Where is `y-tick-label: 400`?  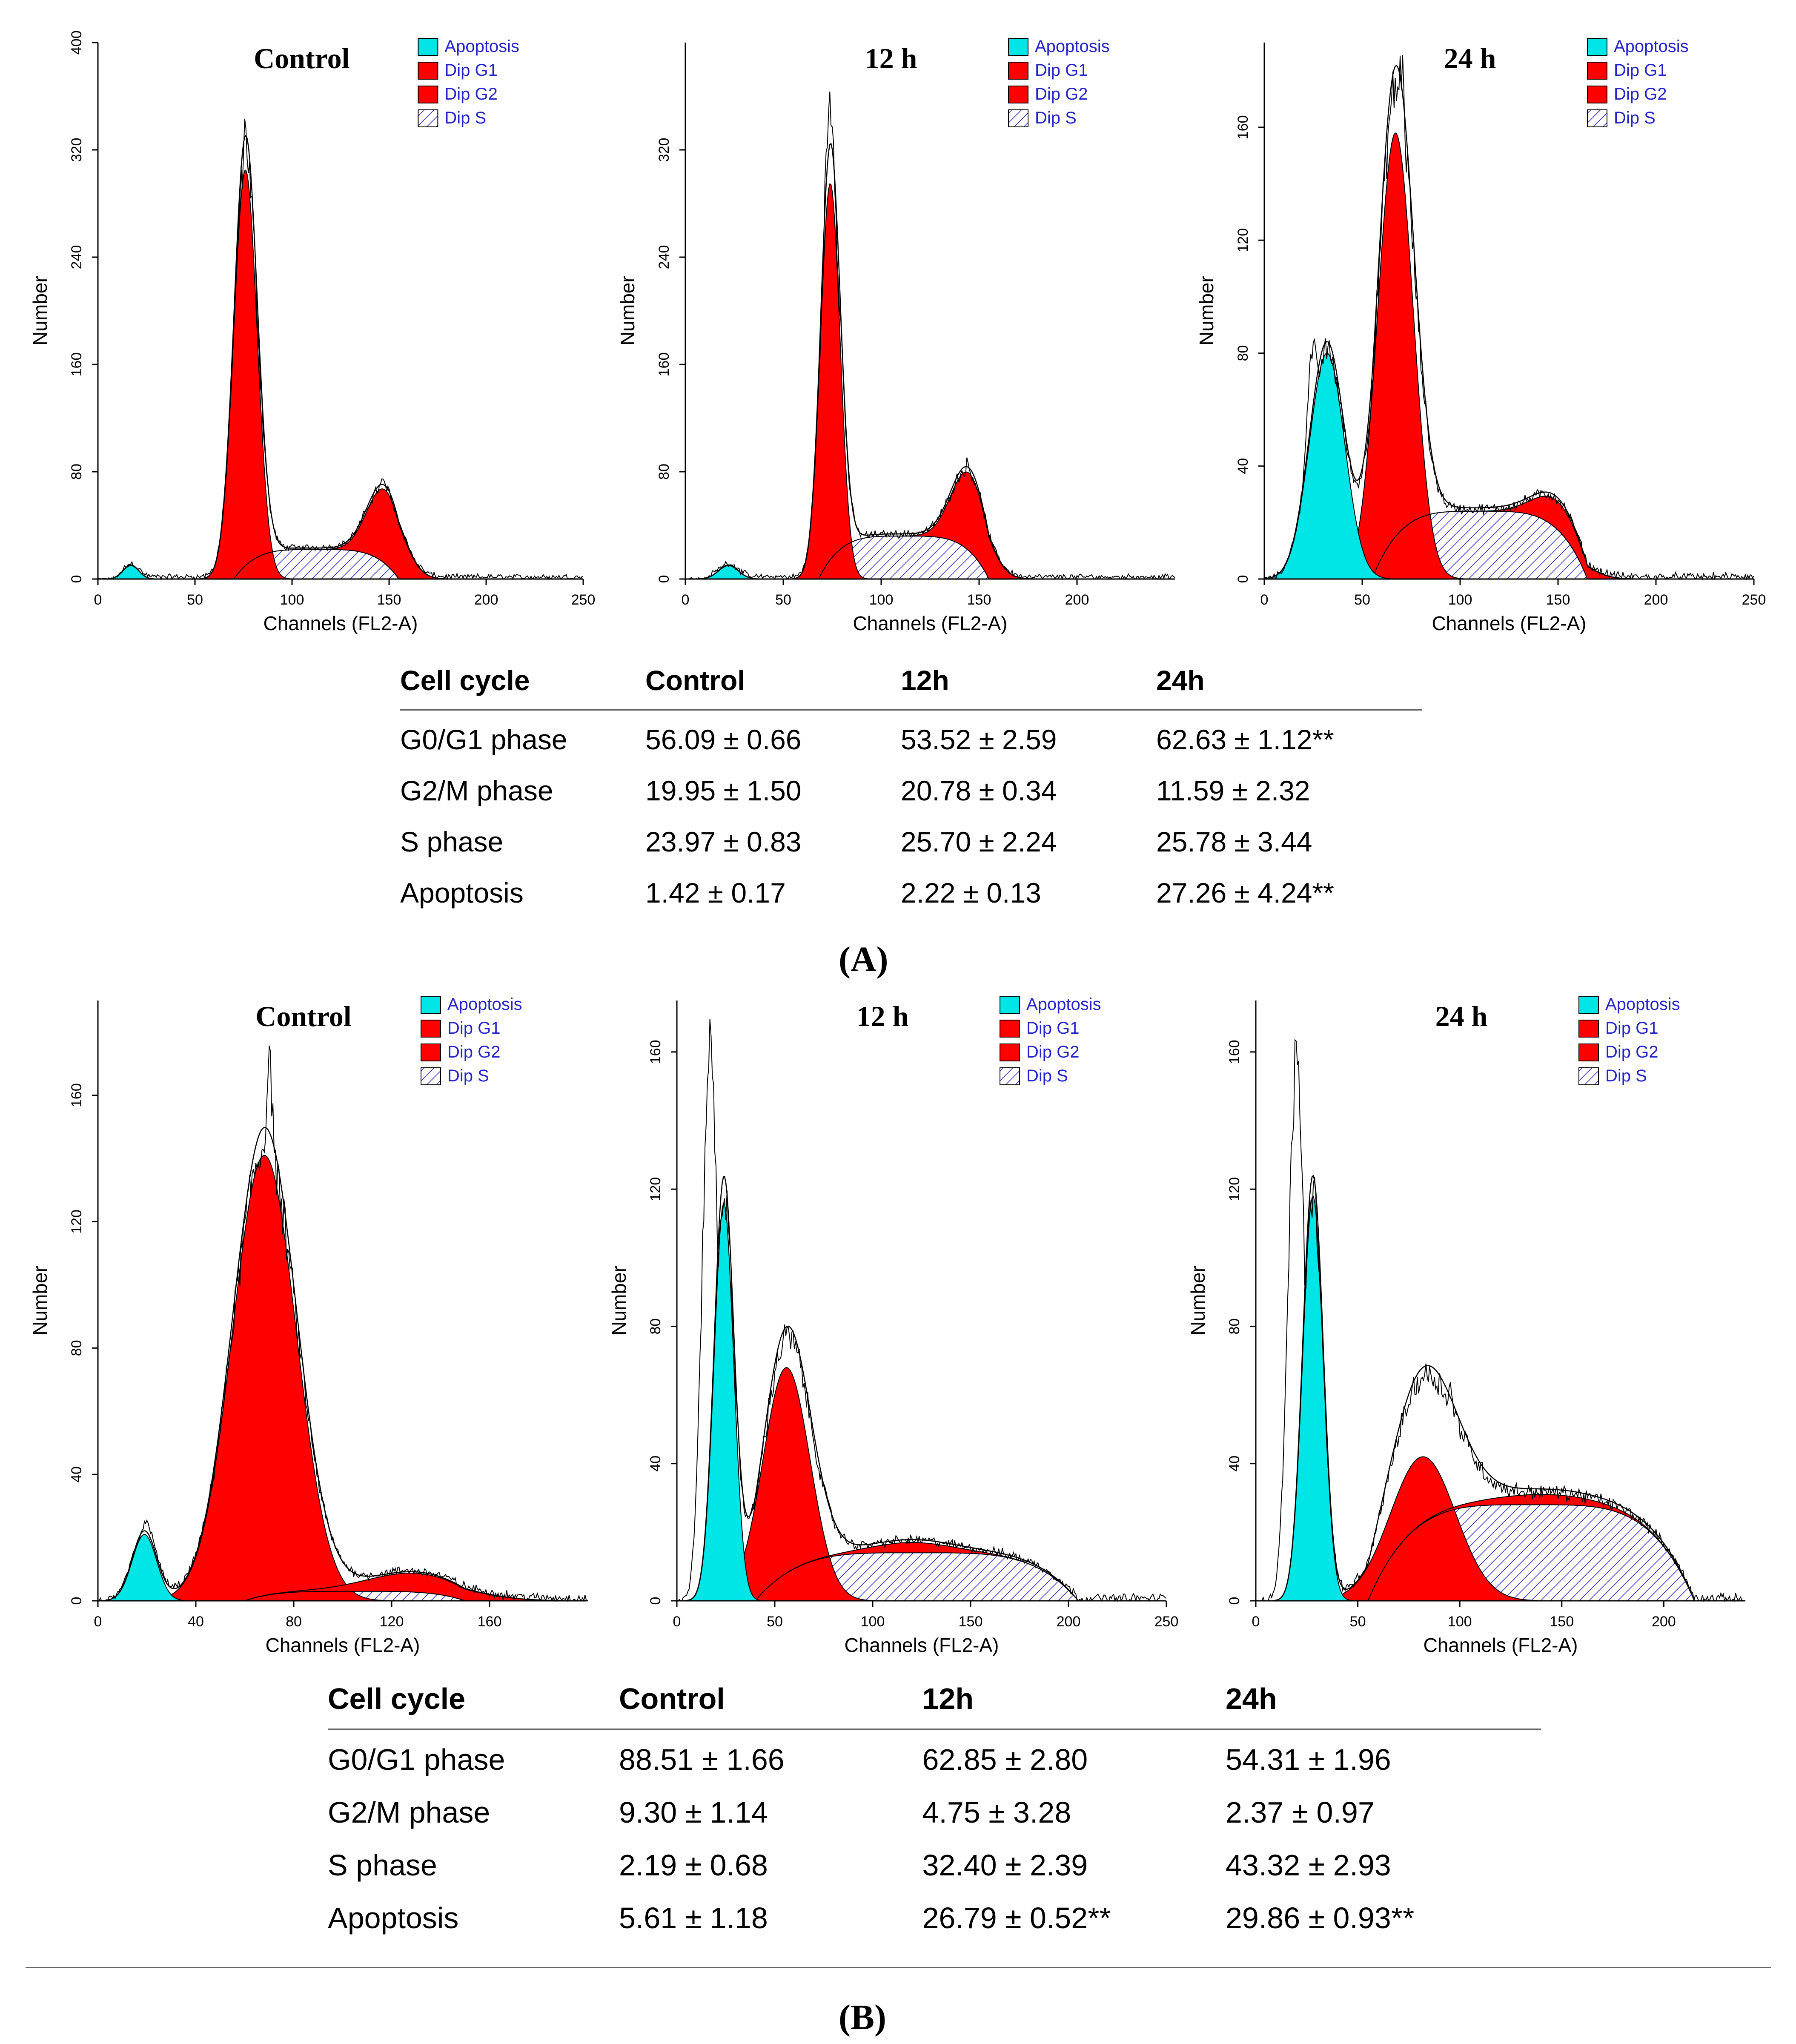 y-tick-label: 400 is located at coordinates (77, 43).